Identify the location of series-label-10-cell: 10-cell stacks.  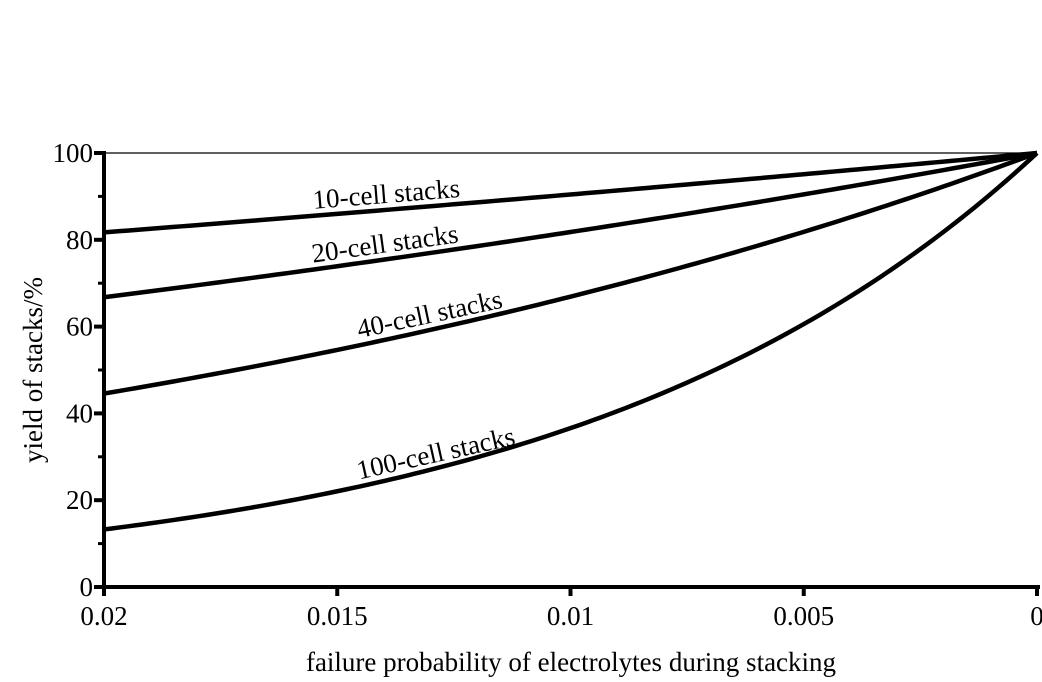
(386, 194).